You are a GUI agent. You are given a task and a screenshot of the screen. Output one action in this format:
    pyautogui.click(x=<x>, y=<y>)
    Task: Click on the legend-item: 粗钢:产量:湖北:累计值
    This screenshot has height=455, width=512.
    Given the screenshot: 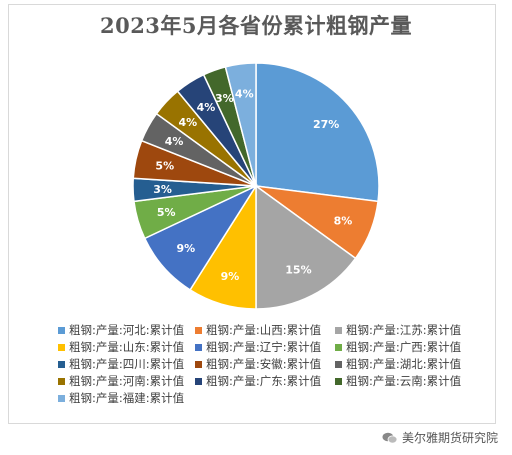 What is the action you would take?
    pyautogui.click(x=398, y=364)
    